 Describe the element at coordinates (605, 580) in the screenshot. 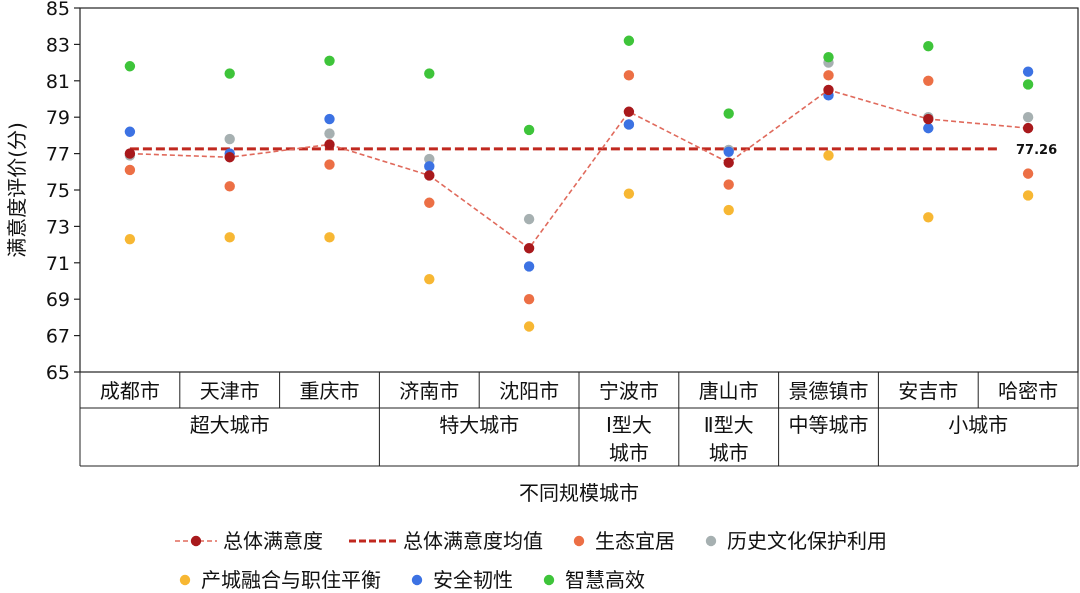

I see `legend-label: 智慧高效` at that location.